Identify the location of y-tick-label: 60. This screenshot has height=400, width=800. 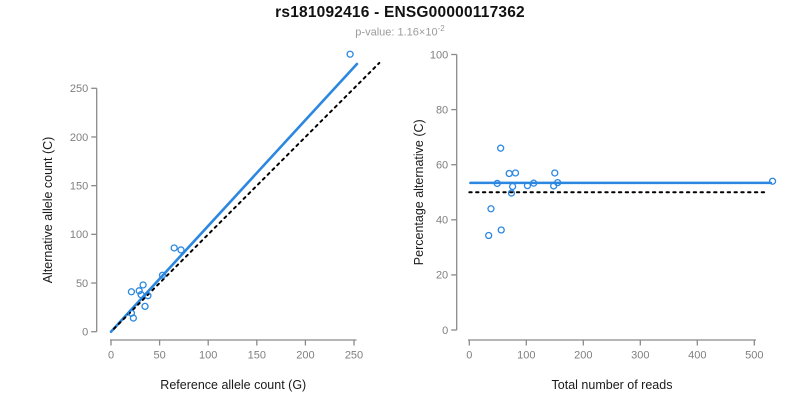
(442, 166).